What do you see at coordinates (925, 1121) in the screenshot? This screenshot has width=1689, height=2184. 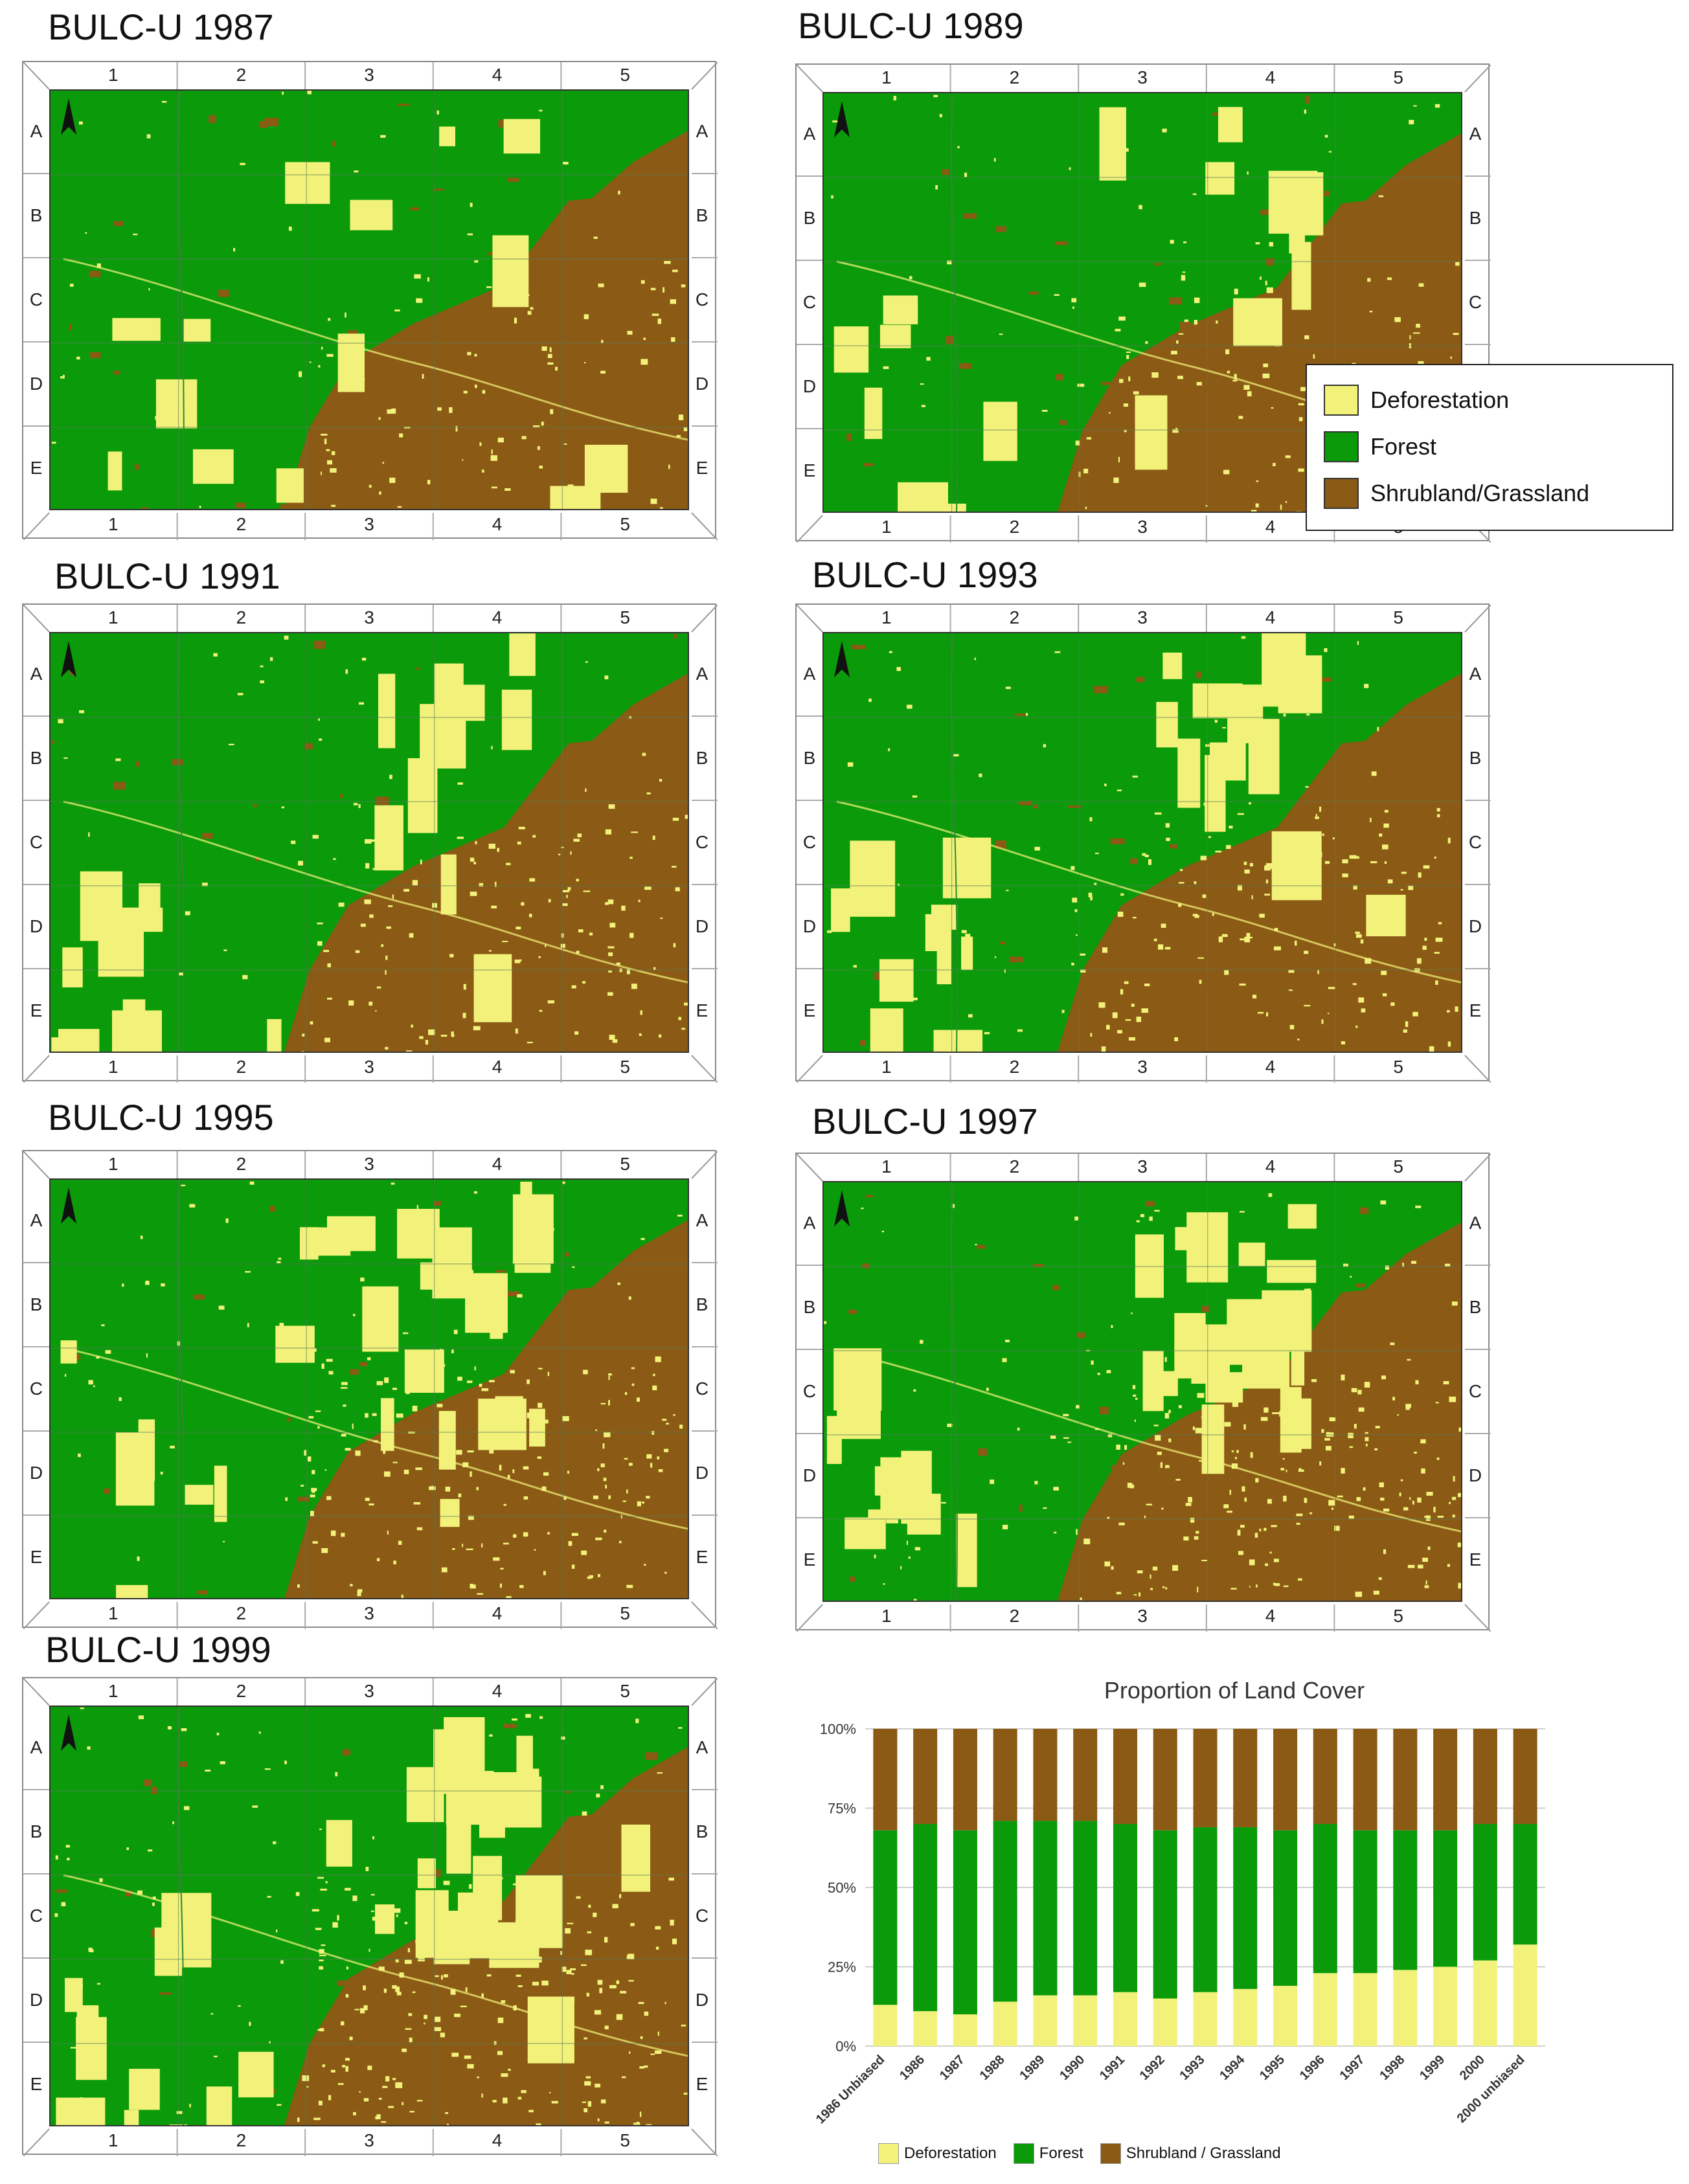 I see `panel-title-1997: BULC-U 1997` at bounding box center [925, 1121].